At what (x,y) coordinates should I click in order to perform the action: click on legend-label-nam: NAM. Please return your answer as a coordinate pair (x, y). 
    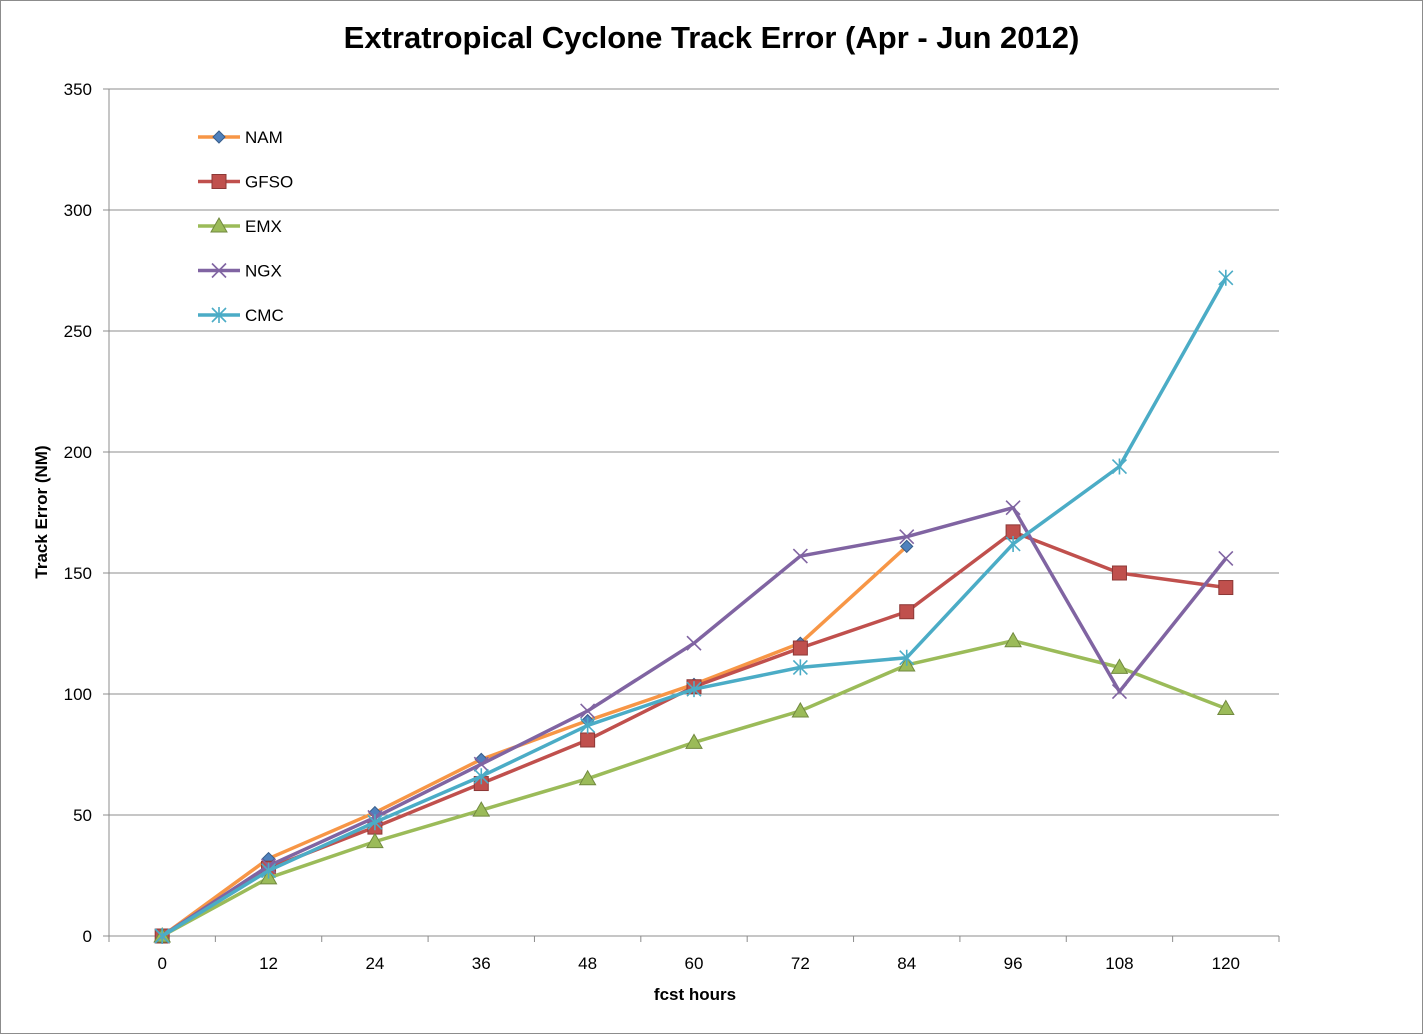
    Looking at the image, I should click on (264, 137).